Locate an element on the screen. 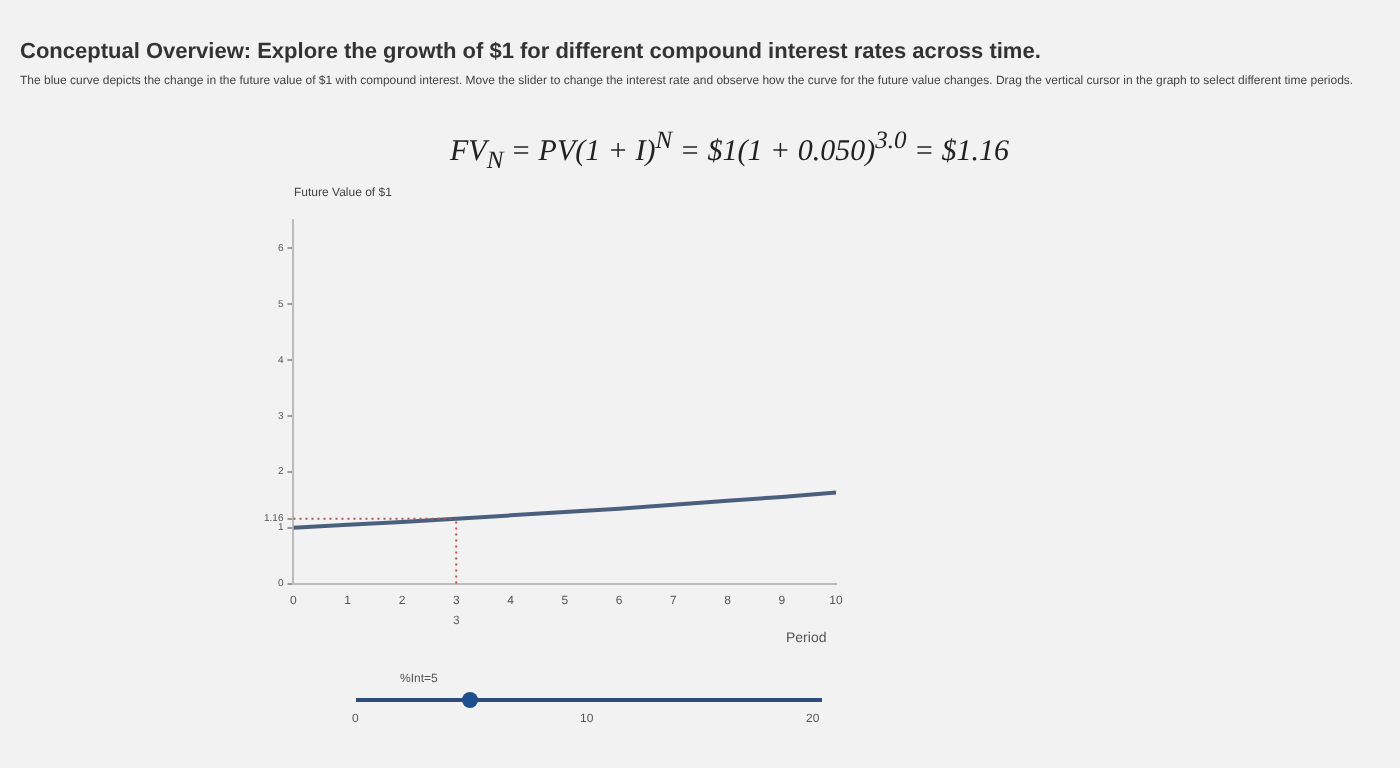 Image resolution: width=1400 pixels, height=768 pixels. text: FV$_{N}$ = PV(1 + I)$^{N}$ = $1(1 + 0.050)$^{3.0}$ = $1.16 is located at coordinates (730, 151).